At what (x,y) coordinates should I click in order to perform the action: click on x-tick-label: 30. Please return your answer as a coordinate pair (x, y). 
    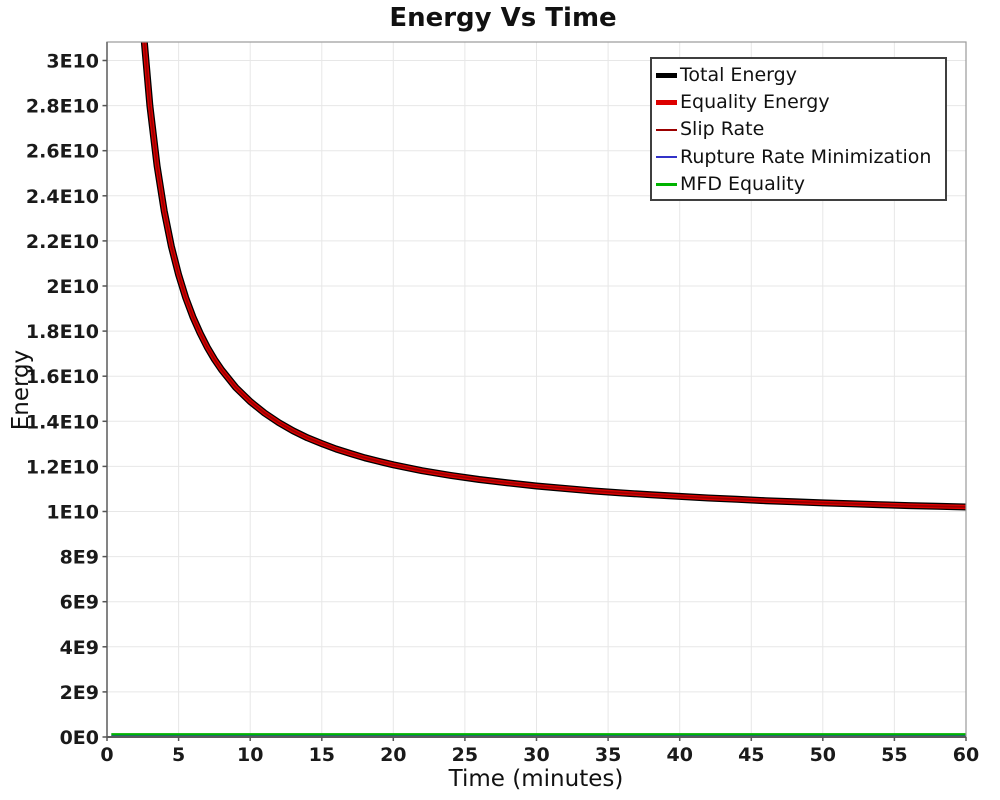
    Looking at the image, I should click on (536, 755).